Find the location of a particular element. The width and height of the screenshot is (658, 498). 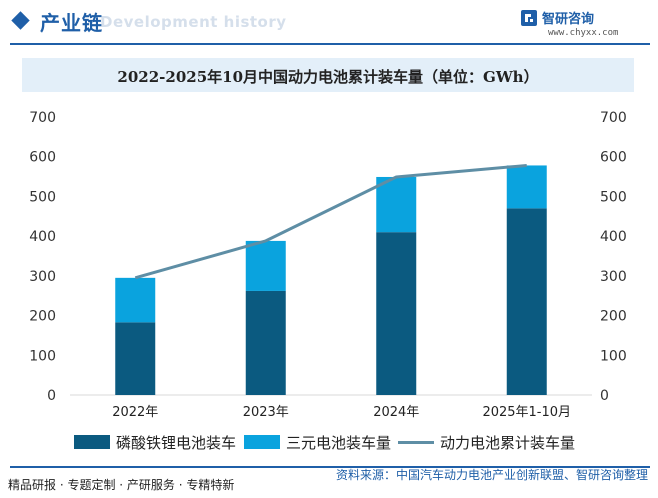

legend: 磷酸铁锂电池装车 三元电池装车量 动力电池累计装车量 is located at coordinates (329, 444).